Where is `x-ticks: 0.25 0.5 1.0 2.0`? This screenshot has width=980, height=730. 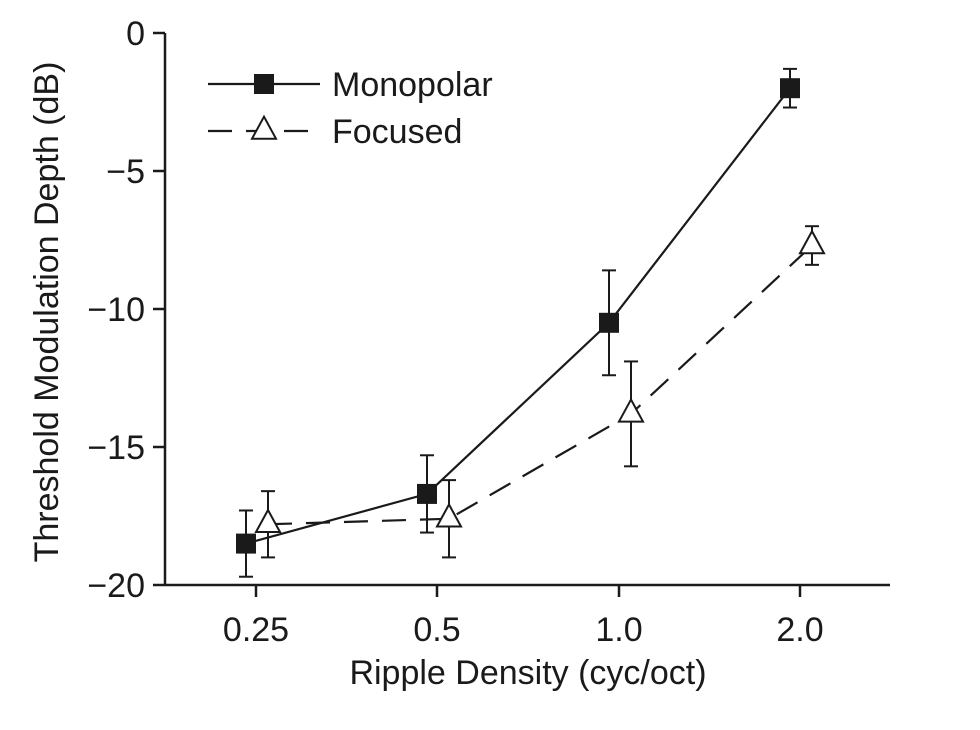 x-ticks: 0.25 0.5 1.0 2.0 is located at coordinates (523, 617).